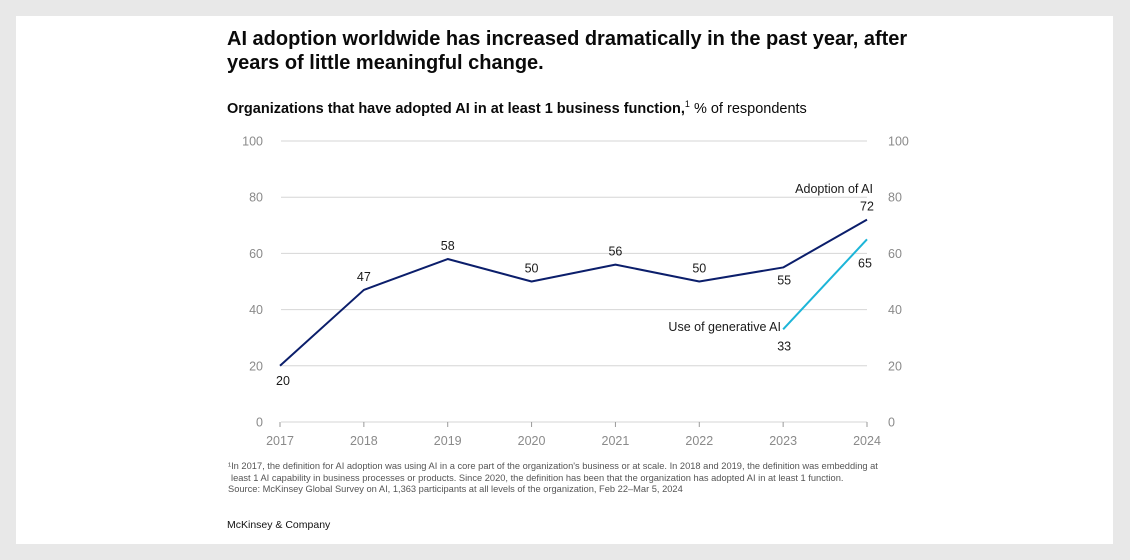 The height and width of the screenshot is (560, 1130). Describe the element at coordinates (256, 310) in the screenshot. I see `y-tick-left-40: 40` at that location.